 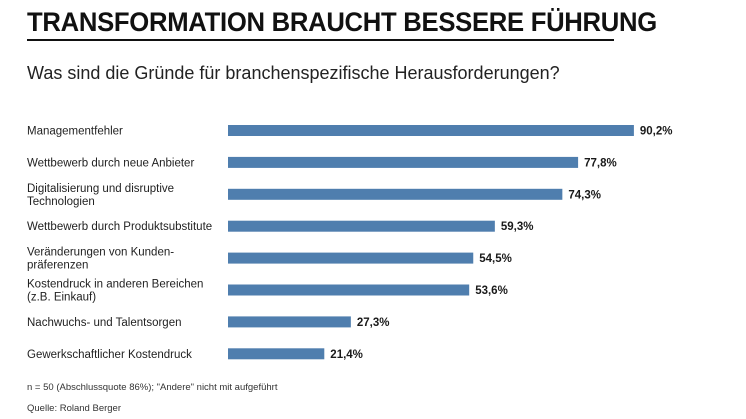 I want to click on value-label-digitalisierung-und-disruptive: 74,3%, so click(x=584, y=195).